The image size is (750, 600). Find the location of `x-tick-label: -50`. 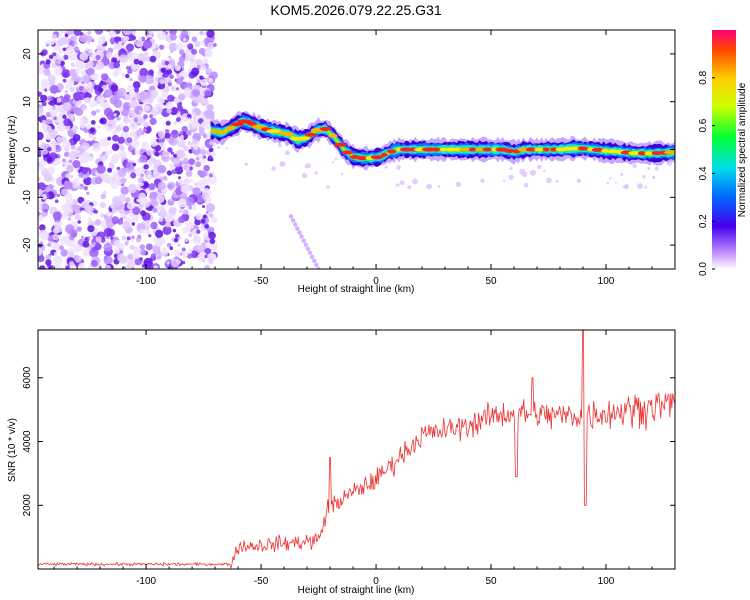

x-tick-label: -50 is located at coordinates (261, 281).